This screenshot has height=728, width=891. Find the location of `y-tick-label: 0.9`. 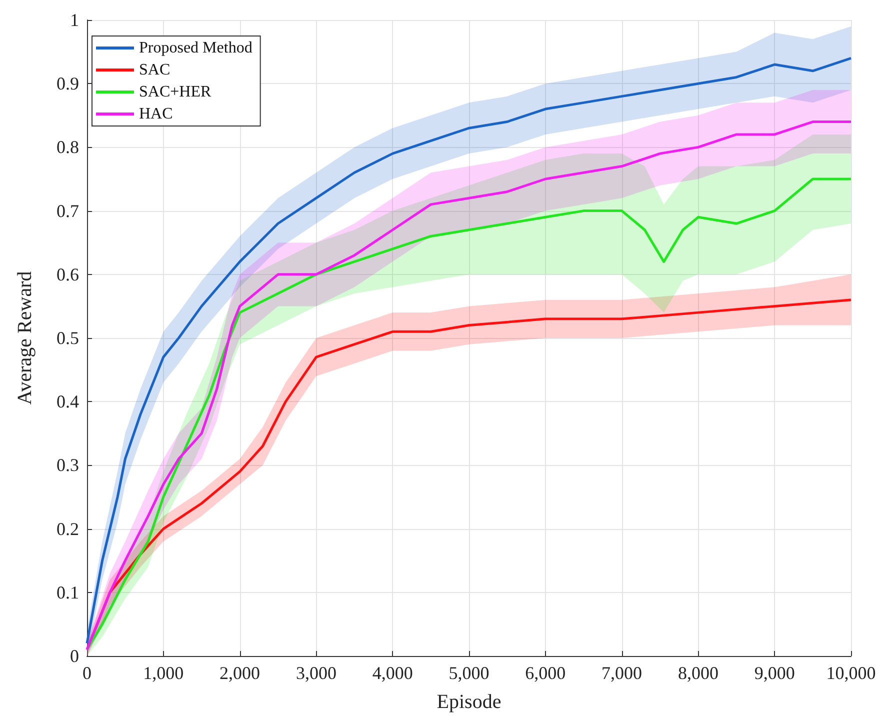

y-tick-label: 0.9 is located at coordinates (67, 84).